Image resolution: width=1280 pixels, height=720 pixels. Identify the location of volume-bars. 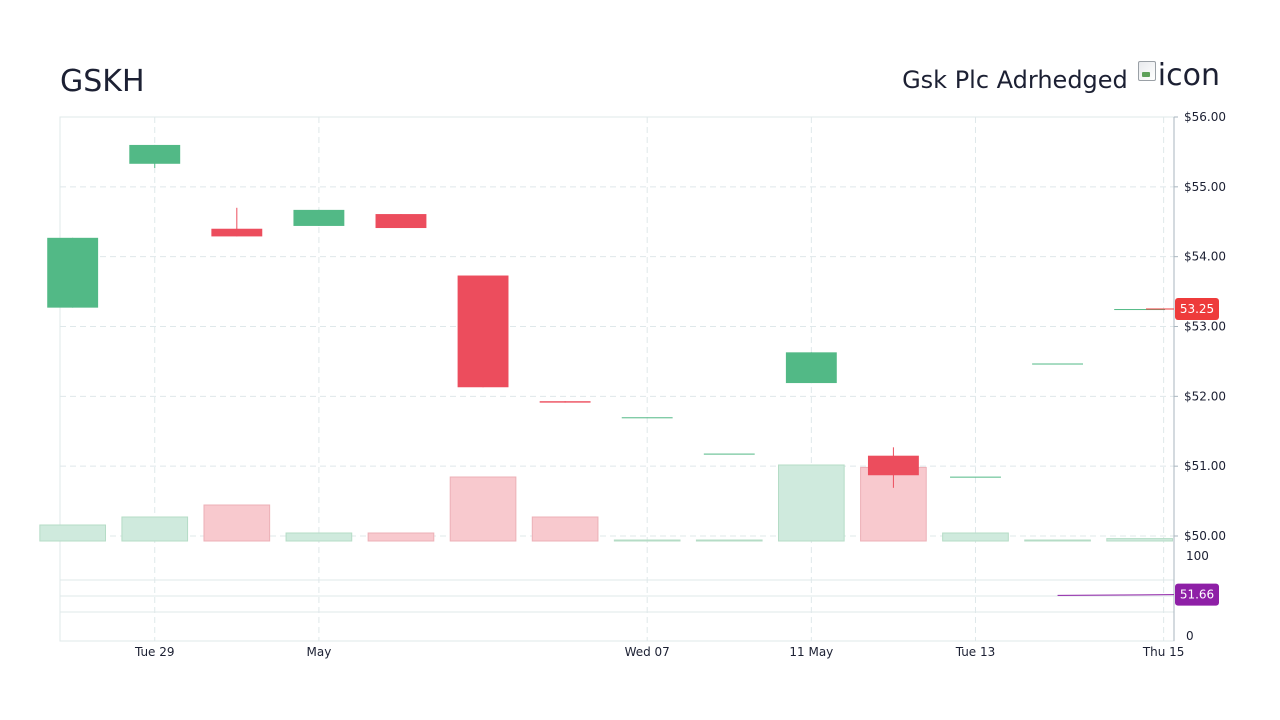
(606, 503).